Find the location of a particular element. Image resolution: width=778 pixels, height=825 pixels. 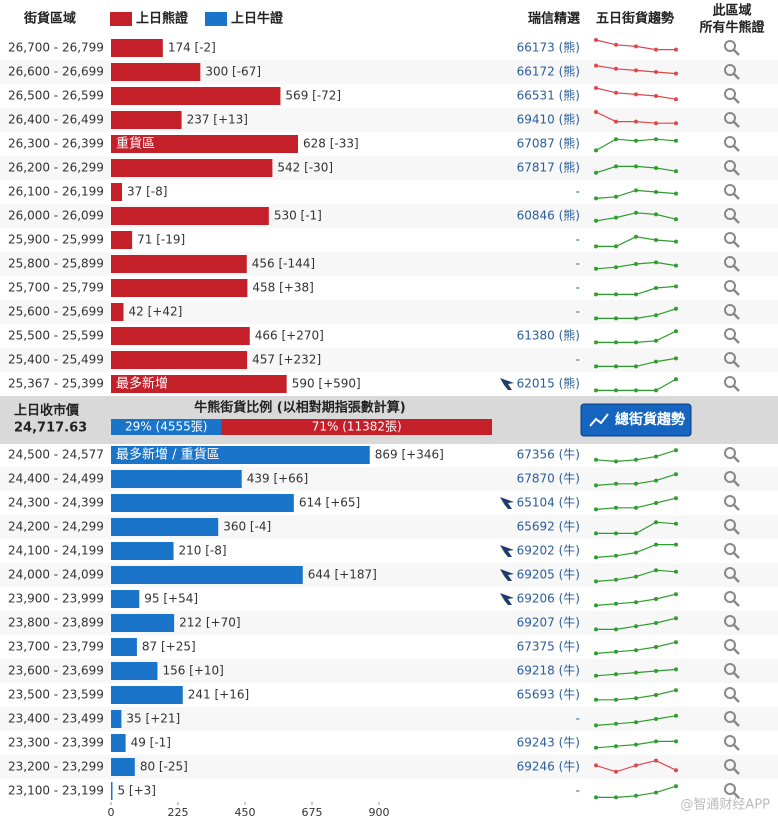

pick-code: 67356 (牛) is located at coordinates (548, 454).